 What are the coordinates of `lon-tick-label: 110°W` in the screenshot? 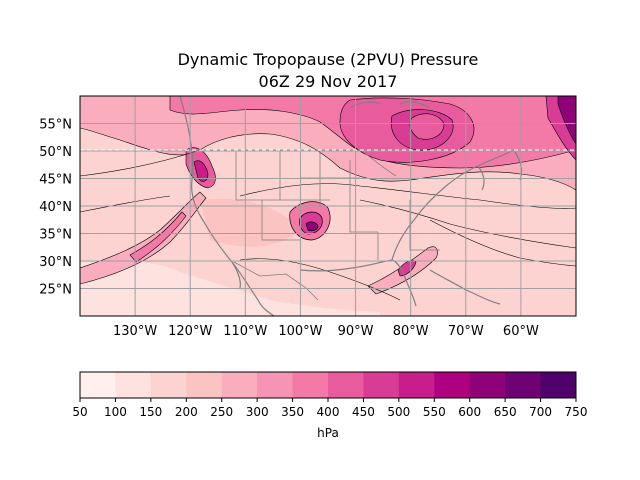 It's located at (245, 331).